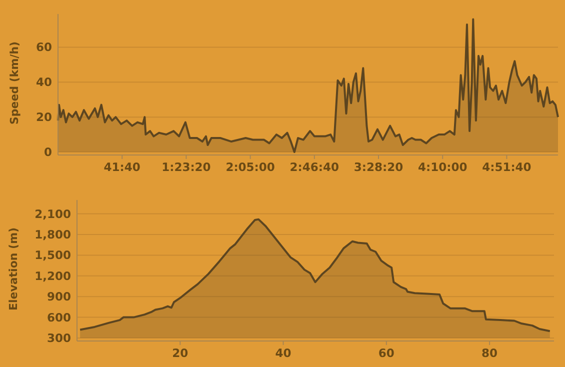  Describe the element at coordinates (58, 297) in the screenshot. I see `y-tick-label: 900` at that location.